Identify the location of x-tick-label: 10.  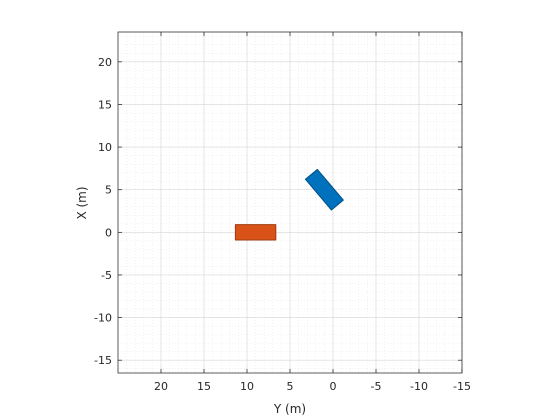
(247, 386).